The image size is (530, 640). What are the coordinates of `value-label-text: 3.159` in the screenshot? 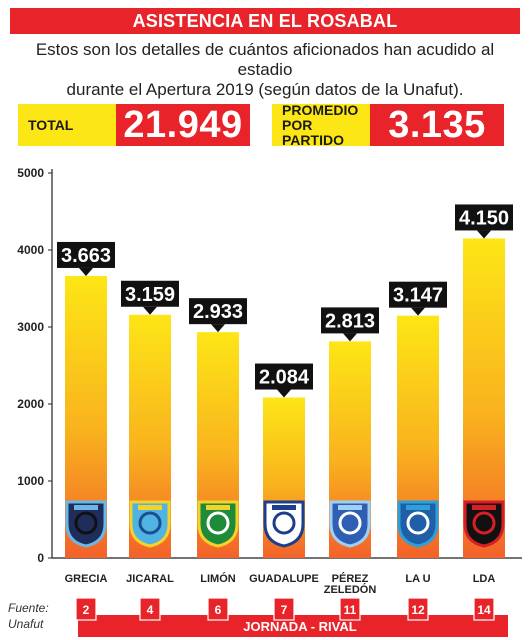 It's located at (150, 295).